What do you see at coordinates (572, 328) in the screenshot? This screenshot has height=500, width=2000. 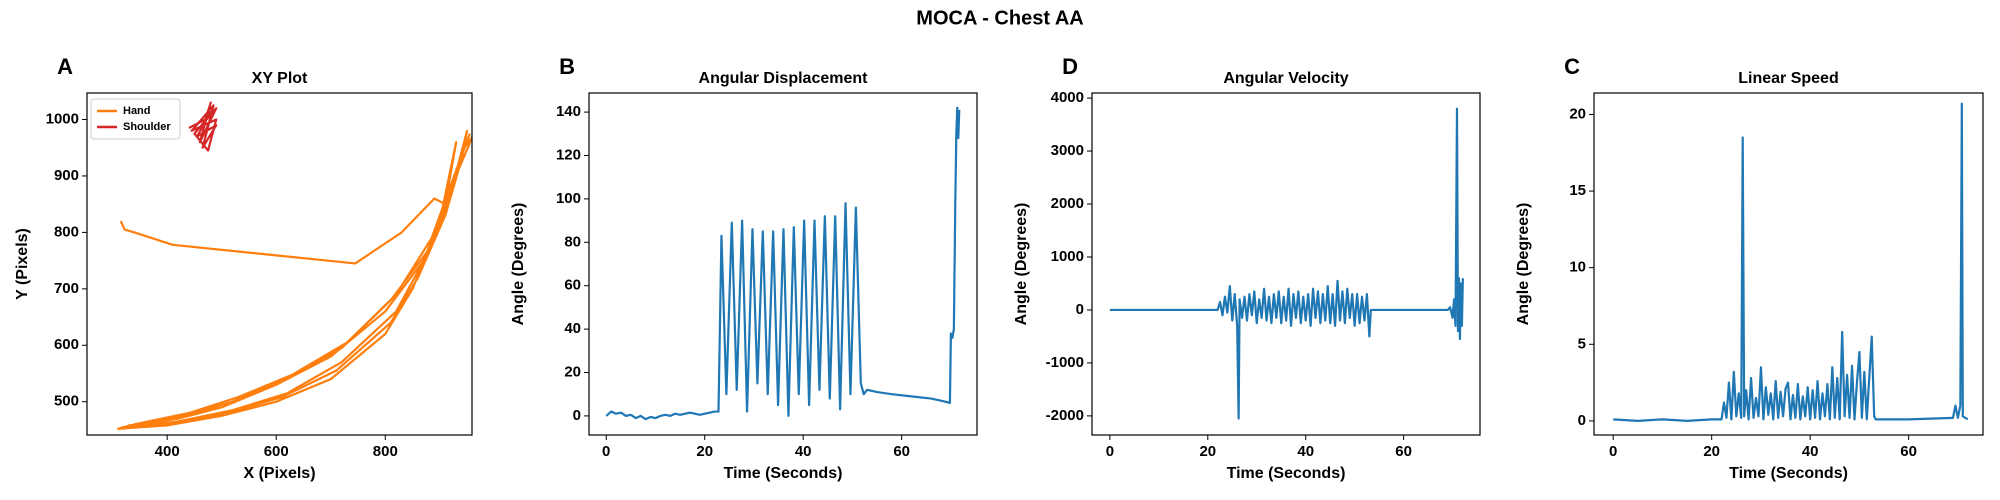 I see `y-tick-label: 40` at bounding box center [572, 328].